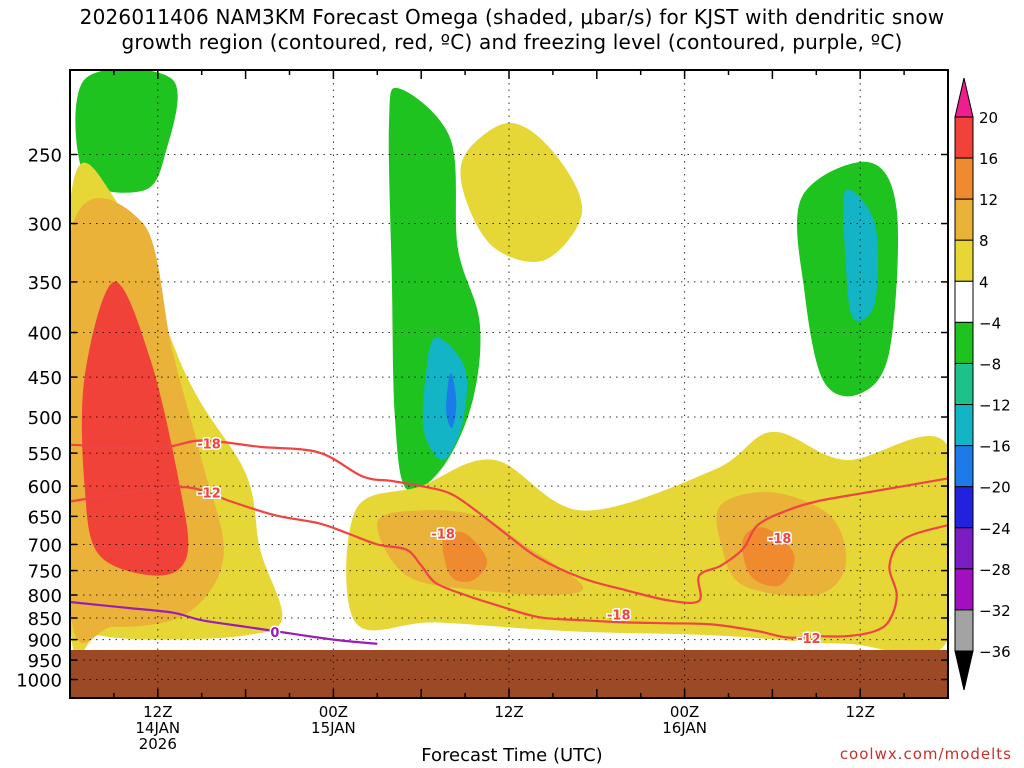  I want to click on colorbar-label-13: −36, so click(995, 652).